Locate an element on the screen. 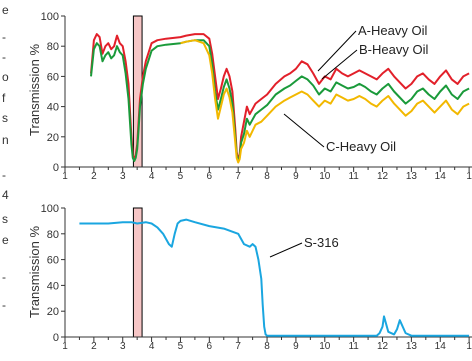 This screenshot has width=472, height=361. annotation-label: B-Heavy Oil is located at coordinates (393, 49).